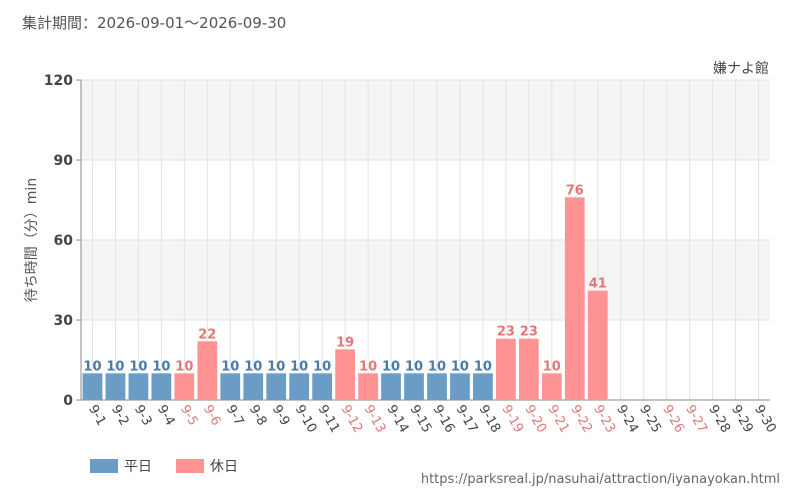 Image resolution: width=800 pixels, height=500 pixels. I want to click on x-tick-label: 9-10, so click(306, 419).